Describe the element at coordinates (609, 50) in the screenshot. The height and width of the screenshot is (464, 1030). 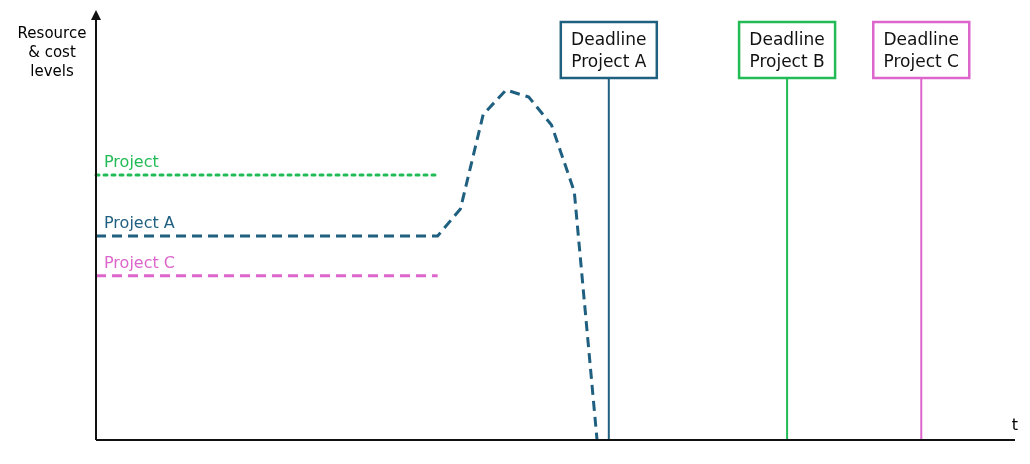
I see `text: Deadline Project A` at that location.